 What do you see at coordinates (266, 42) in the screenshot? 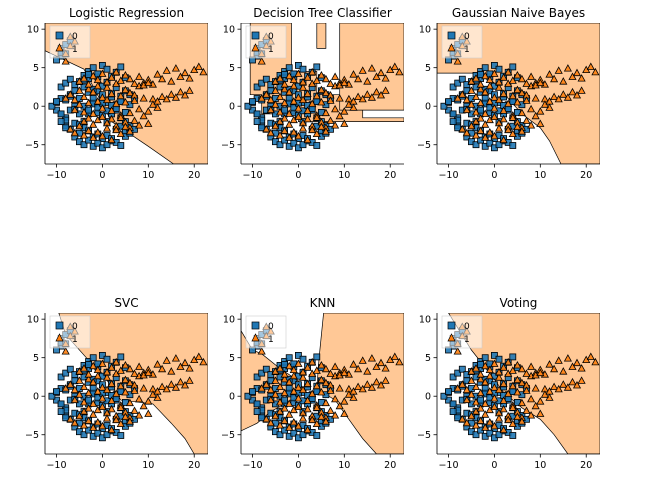
I see `legend: 01` at bounding box center [266, 42].